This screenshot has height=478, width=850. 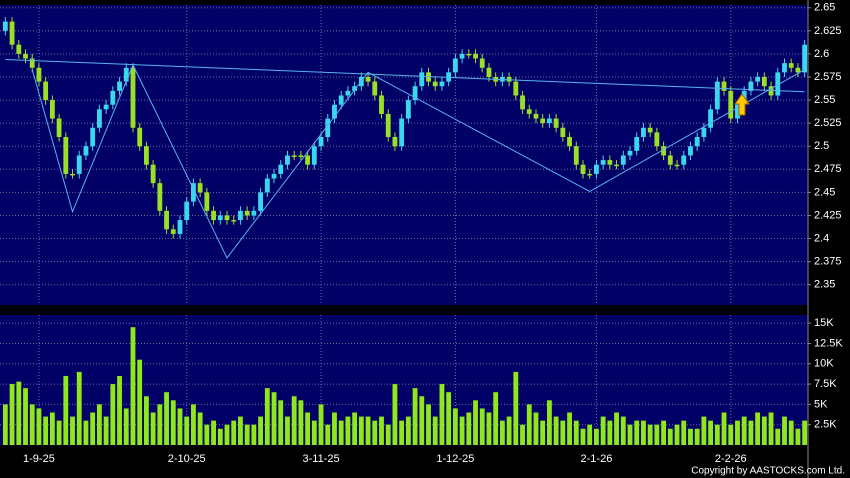 I want to click on y-tick-label: 2.425, so click(x=828, y=215).